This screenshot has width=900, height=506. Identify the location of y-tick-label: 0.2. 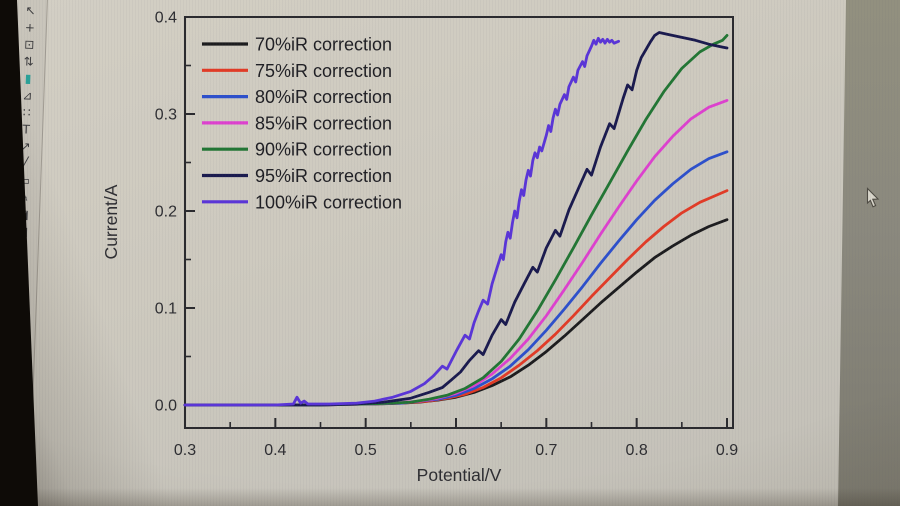
(166, 212).